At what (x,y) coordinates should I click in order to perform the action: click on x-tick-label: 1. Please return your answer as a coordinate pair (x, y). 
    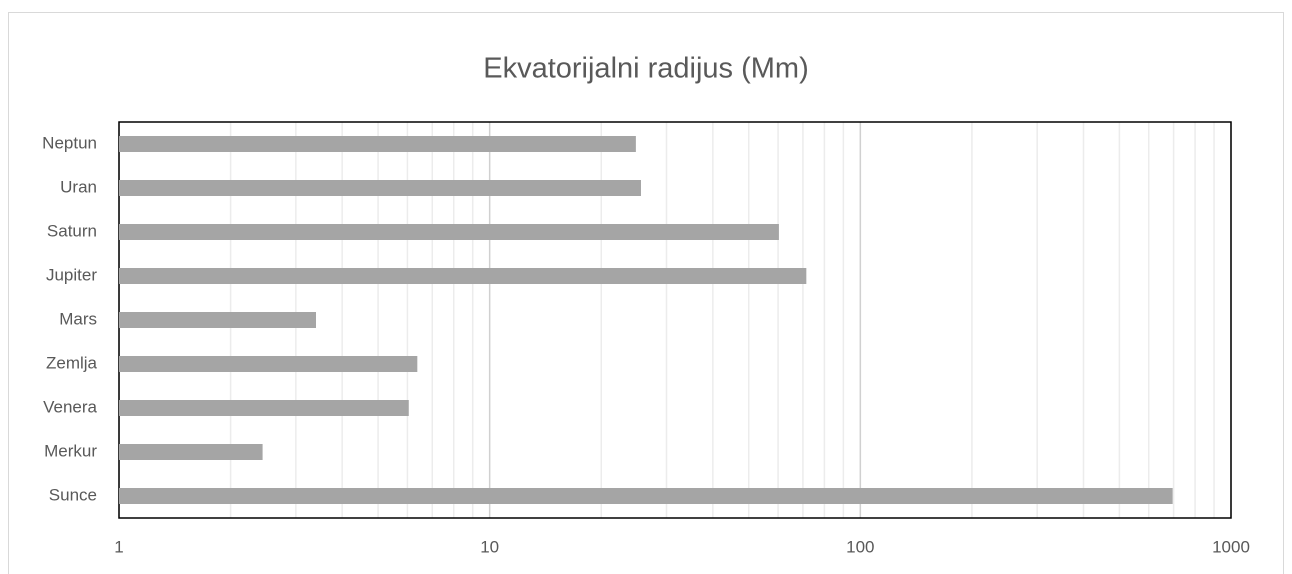
    Looking at the image, I should click on (118, 546).